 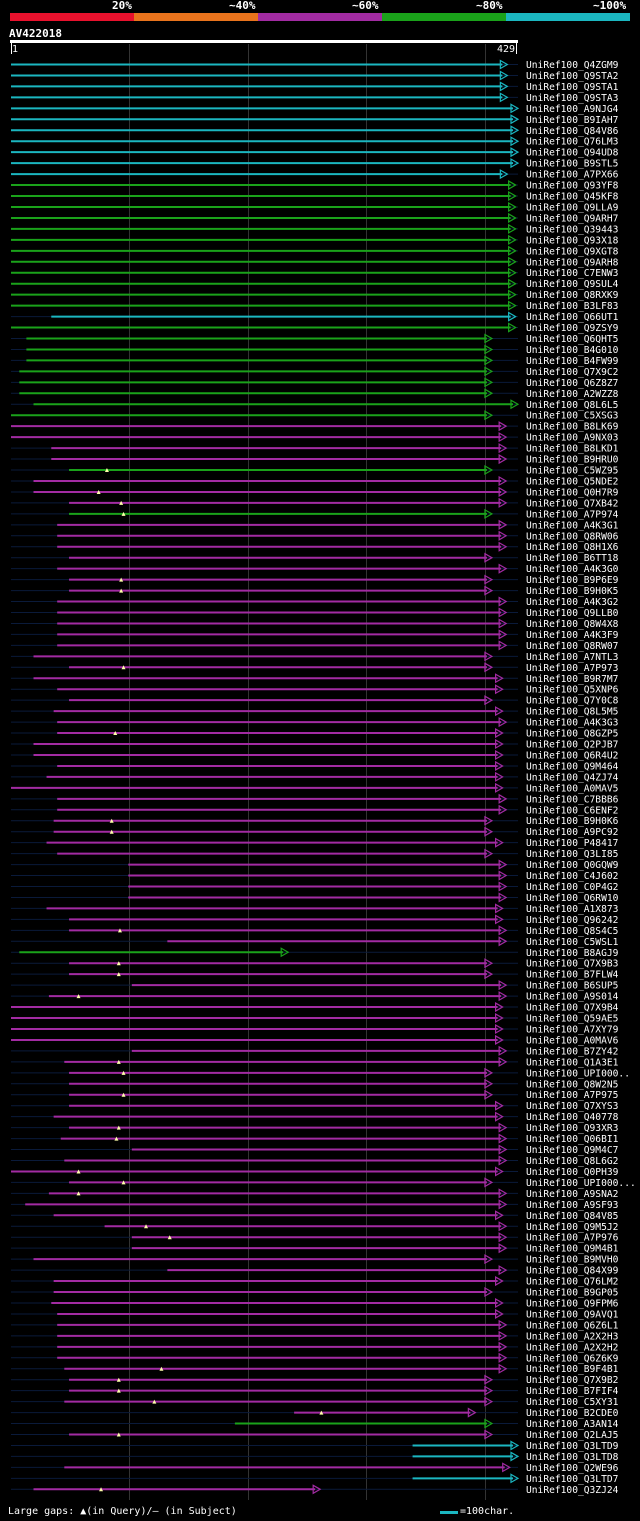 I want to click on hit-label: UniRef100_Q4ZGM9, so click(x=572, y=65).